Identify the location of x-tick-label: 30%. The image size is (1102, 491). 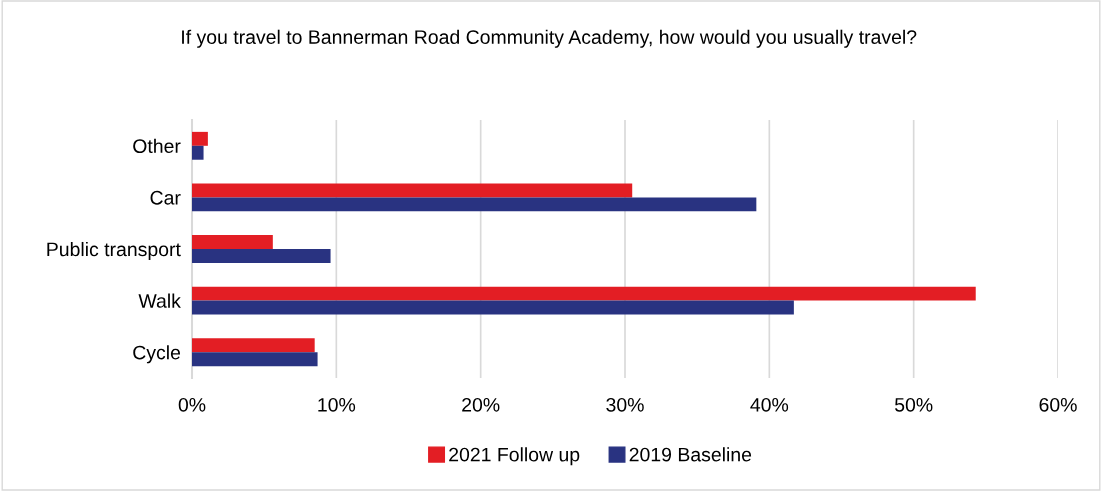
(625, 404).